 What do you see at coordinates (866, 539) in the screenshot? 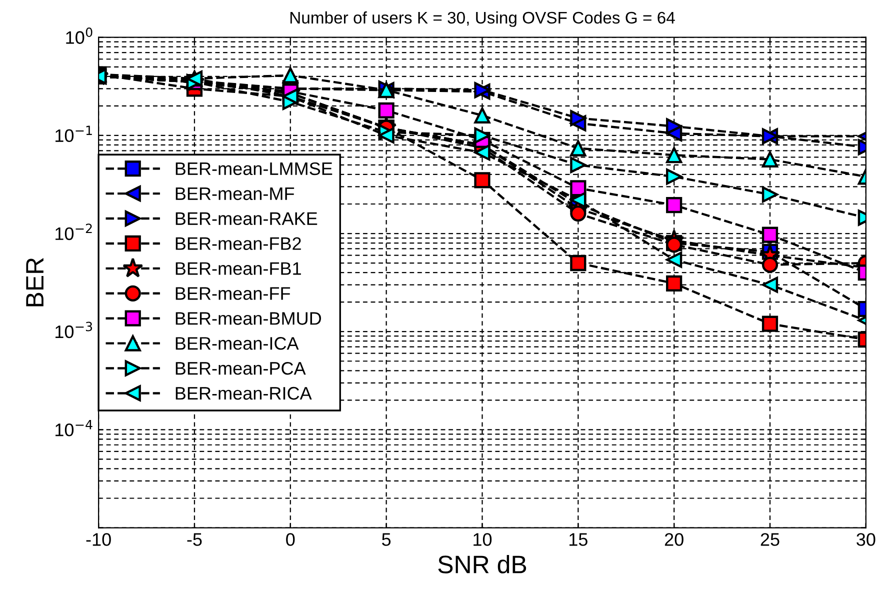
I see `x-tick-label: 30` at bounding box center [866, 539].